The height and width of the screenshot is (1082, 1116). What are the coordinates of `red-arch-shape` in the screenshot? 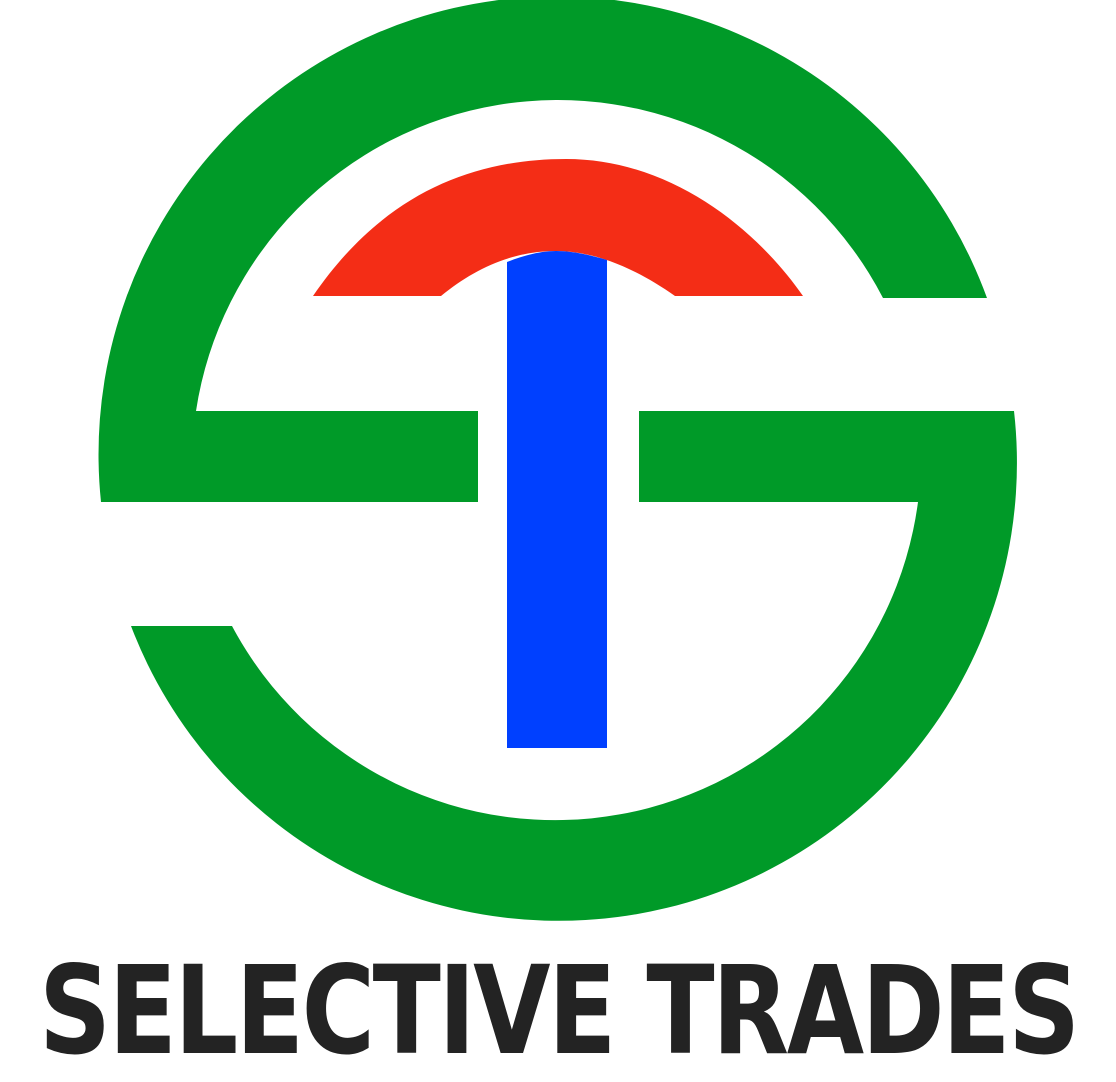 It's located at (558, 227).